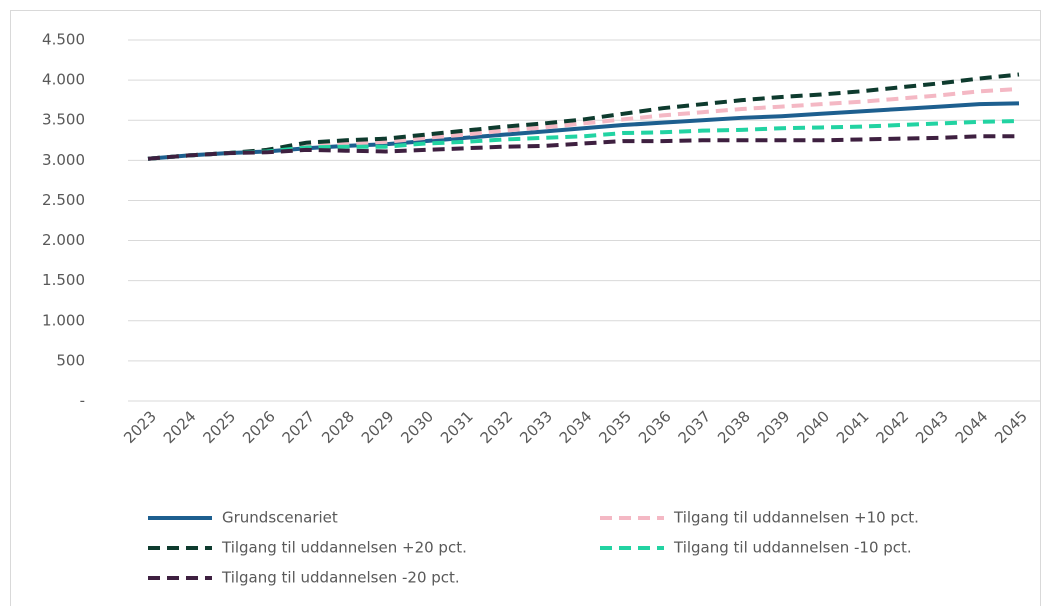 The height and width of the screenshot is (606, 1052). Describe the element at coordinates (932, 427) in the screenshot. I see `x-tick-label: 2043` at that location.